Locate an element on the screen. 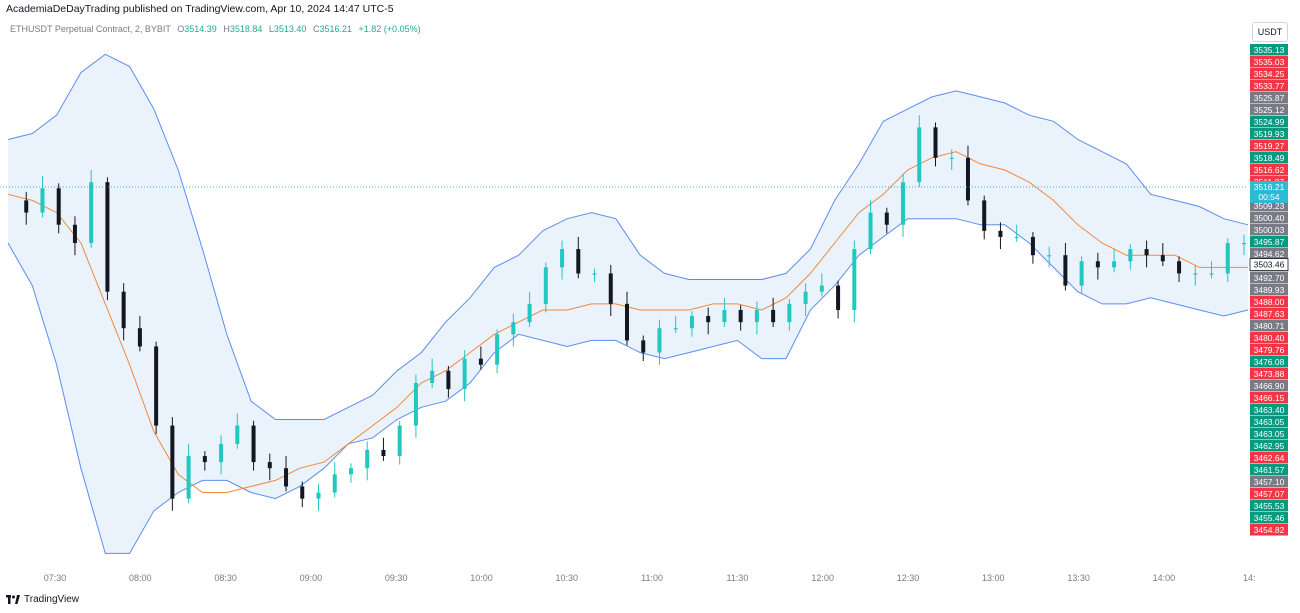 The width and height of the screenshot is (1300, 613). x-tick-label: 12:00 is located at coordinates (822, 578).